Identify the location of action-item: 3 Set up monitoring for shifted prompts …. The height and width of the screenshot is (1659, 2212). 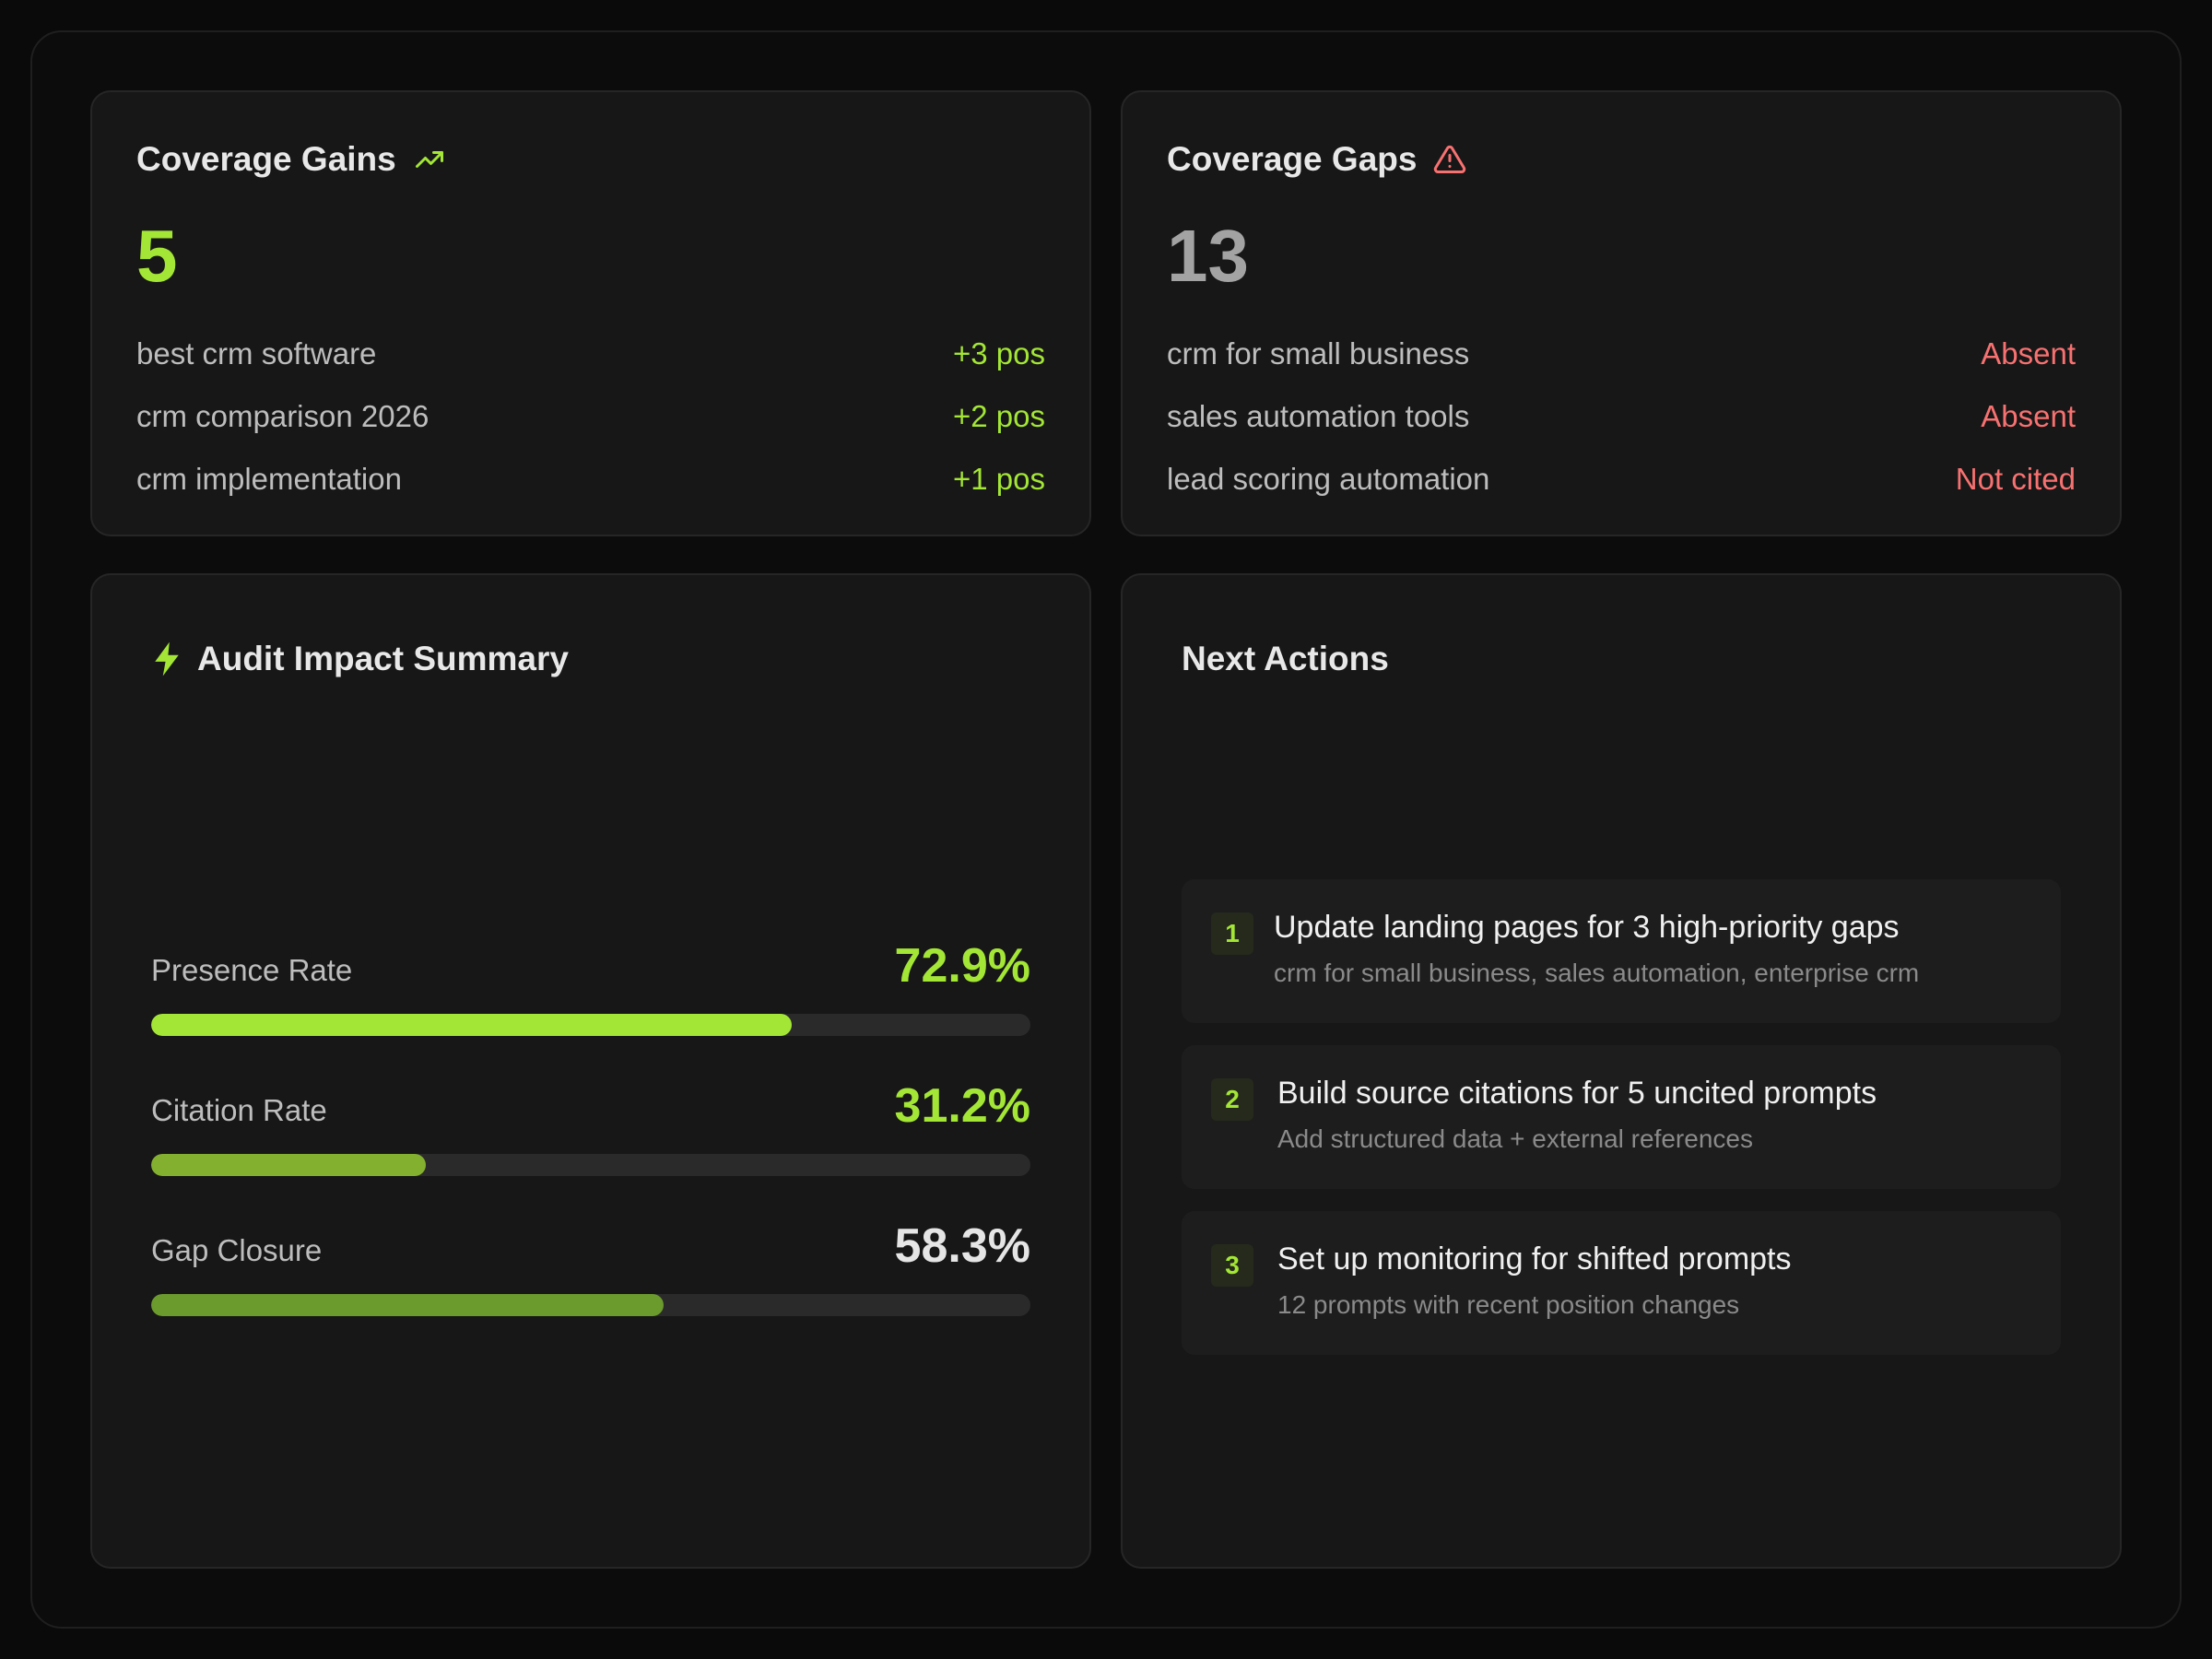
(1621, 1283).